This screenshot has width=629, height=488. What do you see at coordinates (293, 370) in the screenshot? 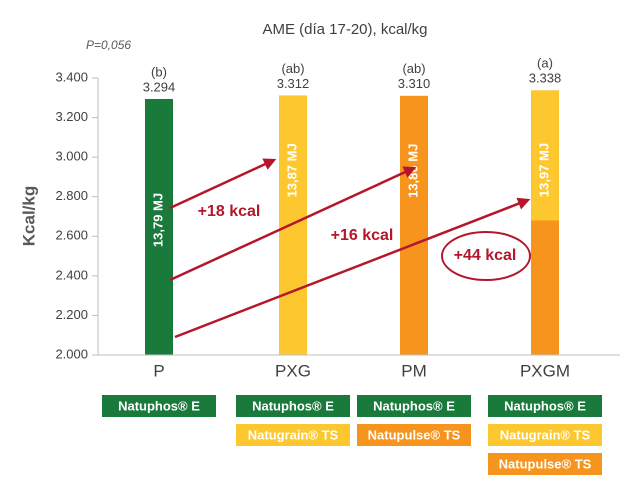
I see `x-tick-label: PXG` at bounding box center [293, 370].